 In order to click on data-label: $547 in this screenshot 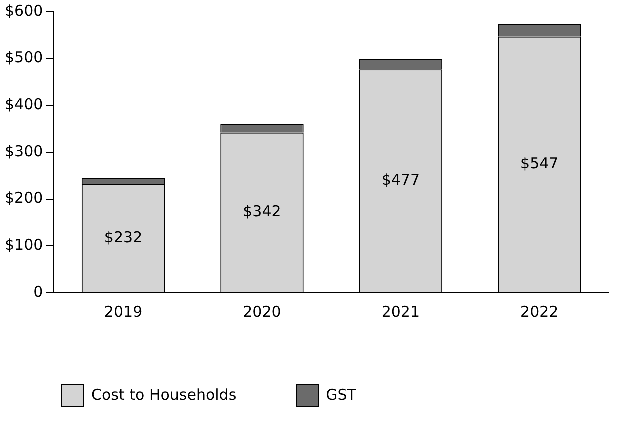, I will do `click(539, 163)`.